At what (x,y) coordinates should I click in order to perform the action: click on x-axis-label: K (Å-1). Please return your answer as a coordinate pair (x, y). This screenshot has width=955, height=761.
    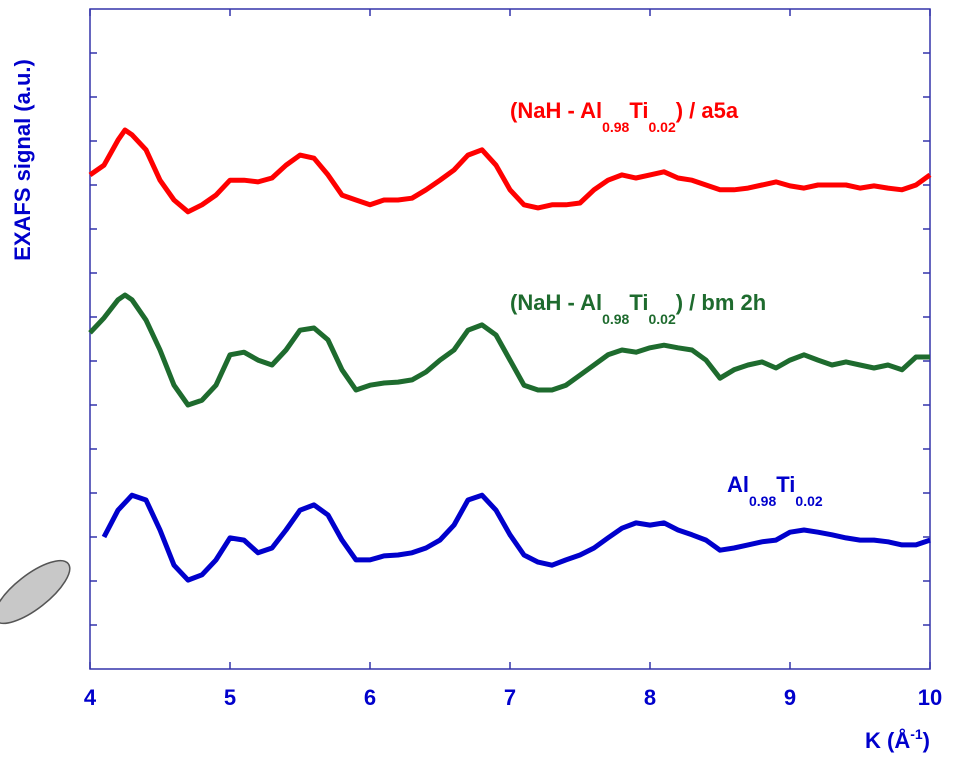
    Looking at the image, I should click on (897, 739).